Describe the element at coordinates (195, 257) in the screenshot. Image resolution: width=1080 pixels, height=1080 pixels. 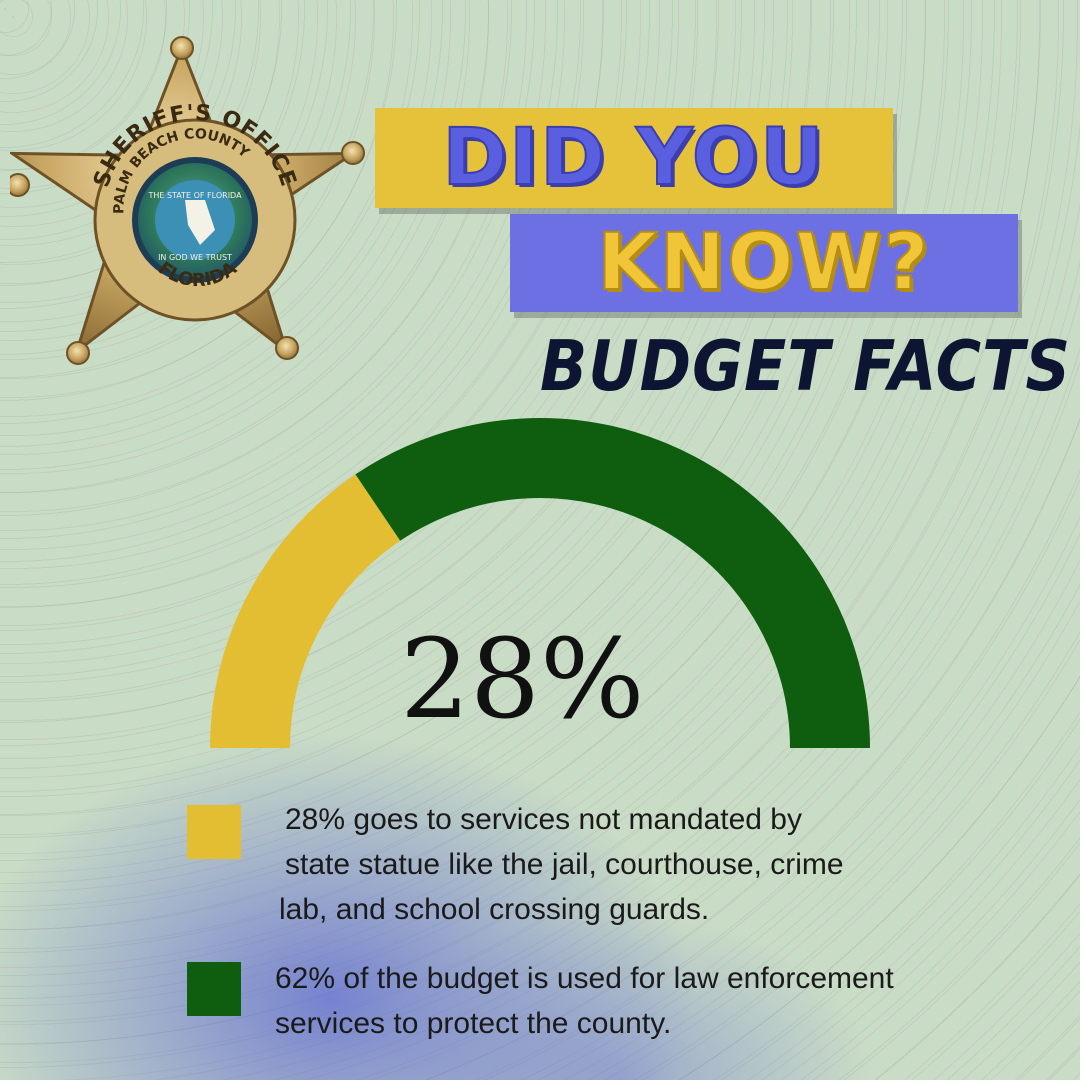
I see `seal-bottom-text: IN GOD WE TRUST` at that location.